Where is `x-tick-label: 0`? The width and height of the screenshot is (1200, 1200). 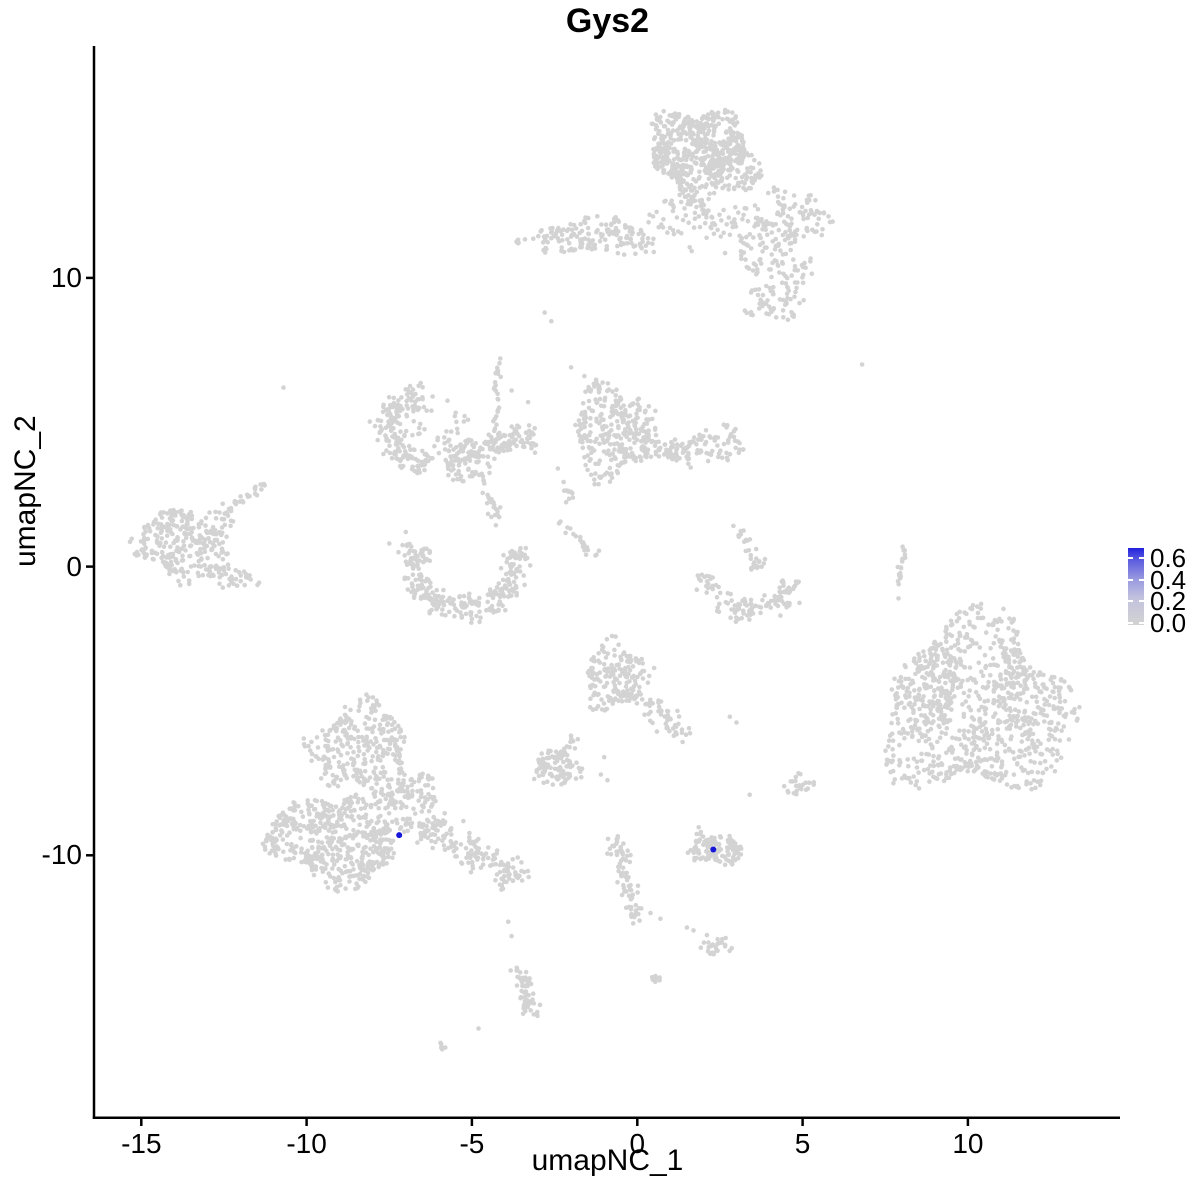
x-tick-label: 0 is located at coordinates (637, 1143).